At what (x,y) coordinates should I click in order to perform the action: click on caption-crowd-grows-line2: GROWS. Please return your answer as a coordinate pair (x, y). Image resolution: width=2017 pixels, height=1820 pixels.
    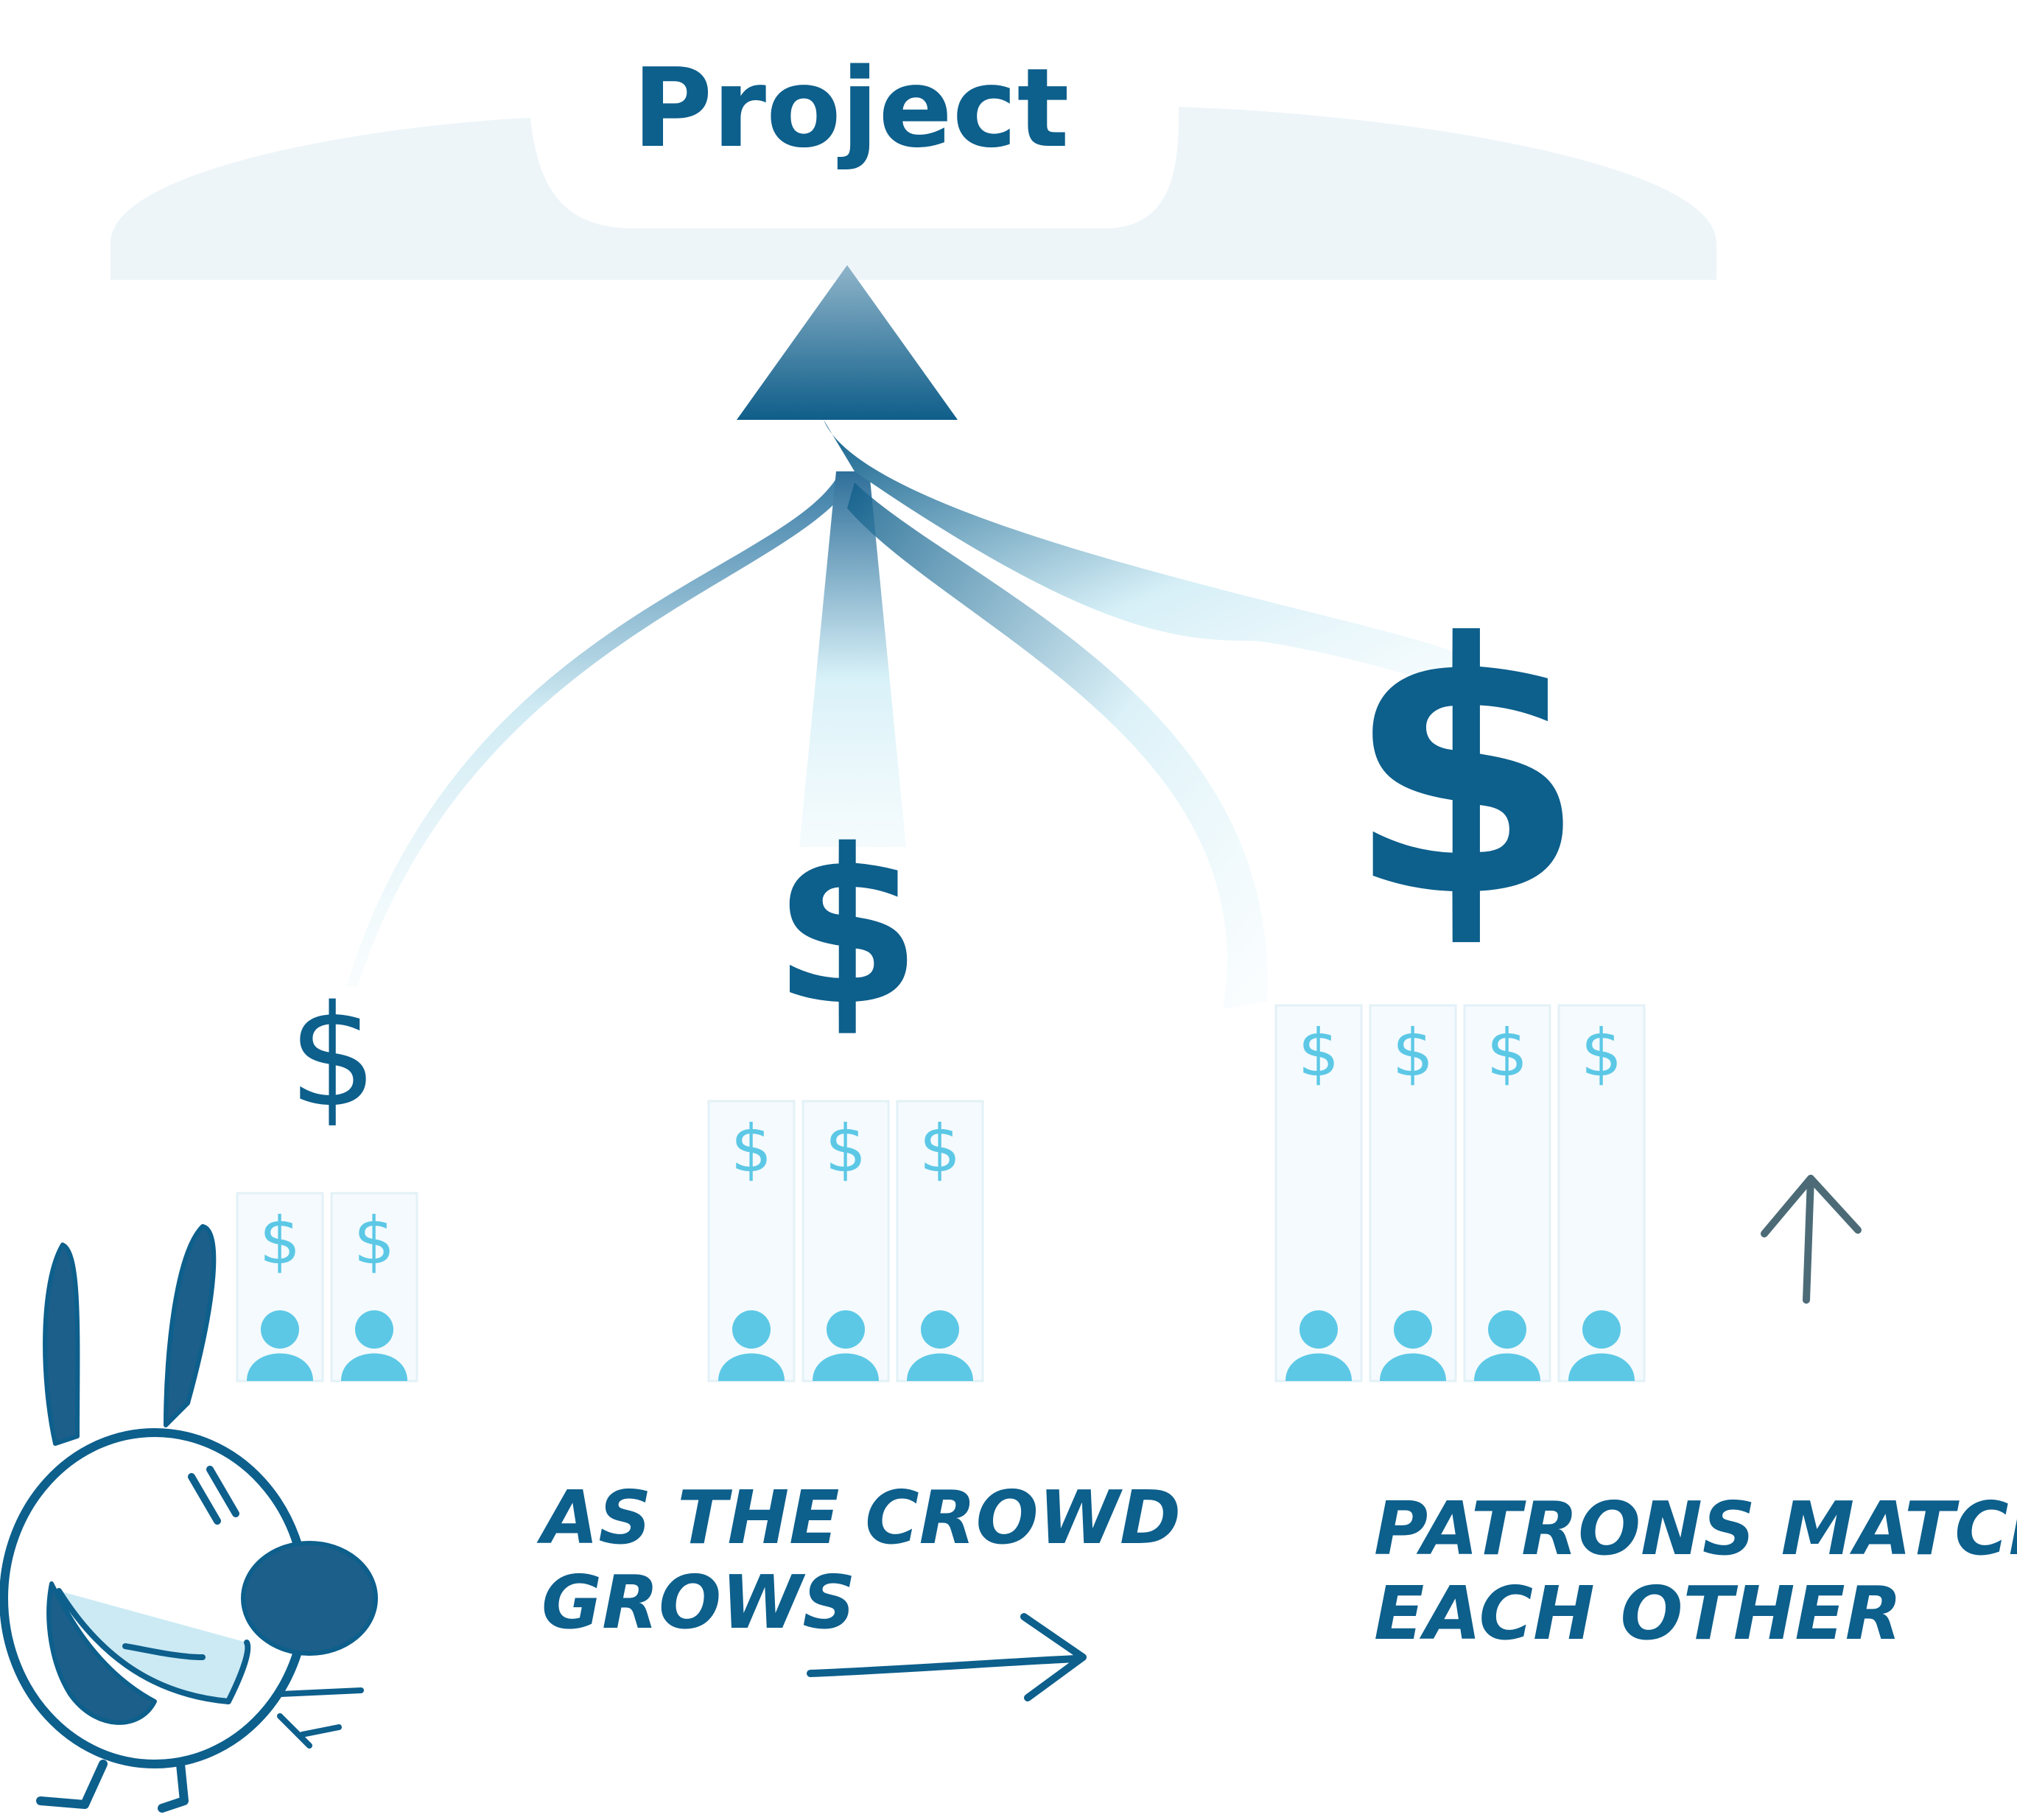
    Looking at the image, I should click on (698, 1602).